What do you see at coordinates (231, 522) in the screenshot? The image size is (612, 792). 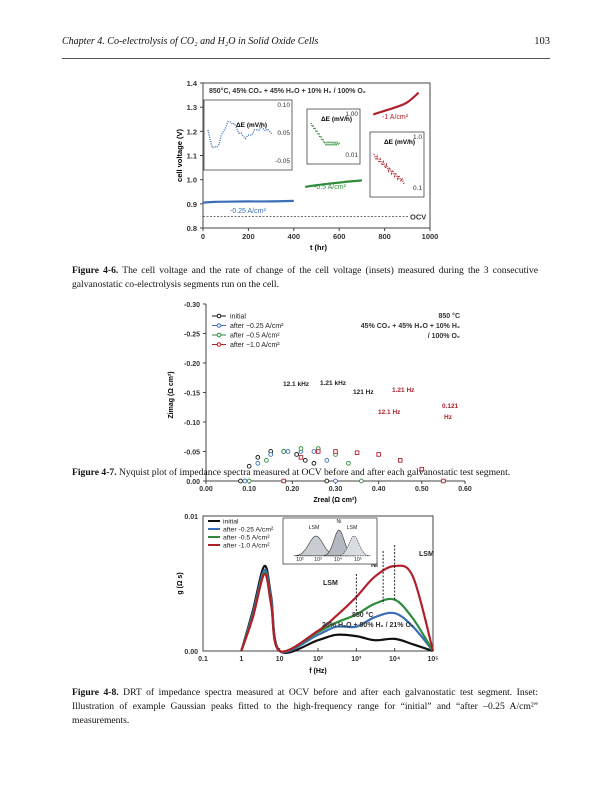 I see `legend-label: initial` at bounding box center [231, 522].